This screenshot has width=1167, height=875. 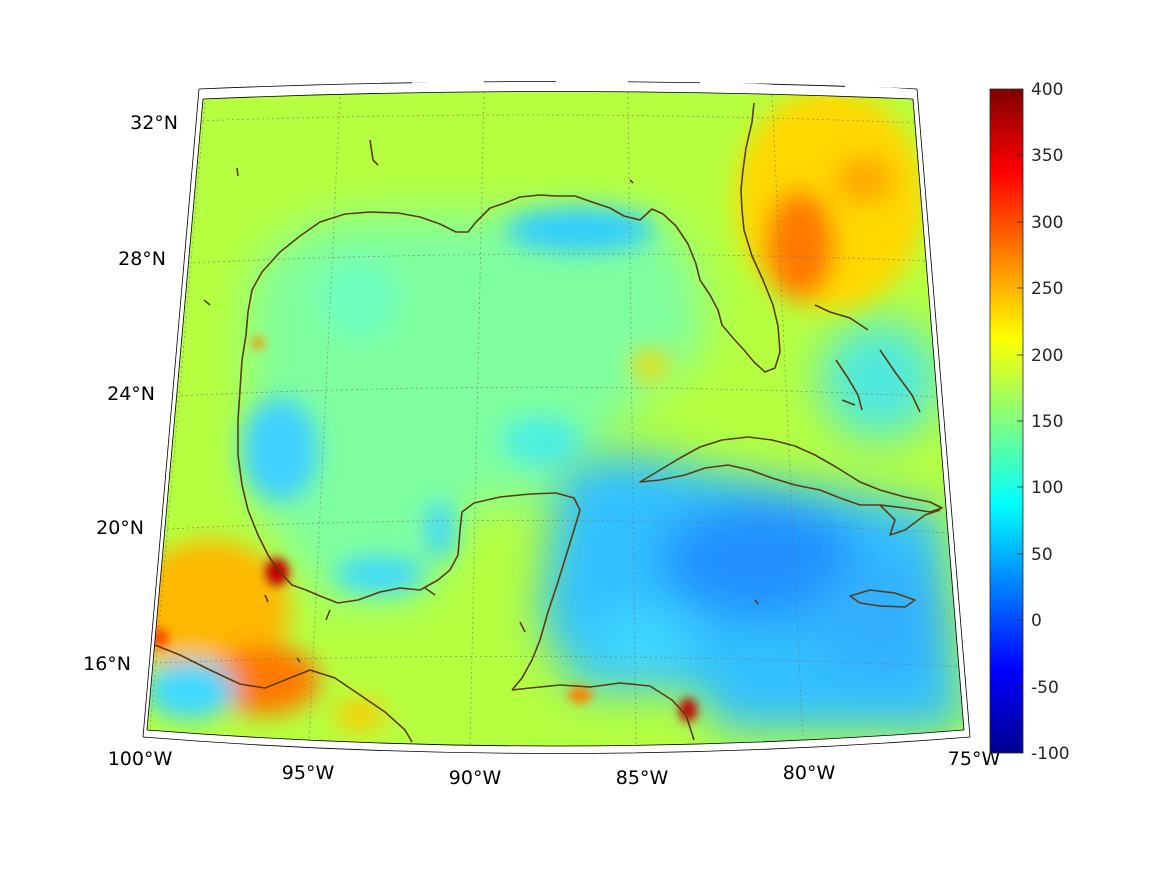 What do you see at coordinates (1020, 421) in the screenshot?
I see `colorbar-ticks` at bounding box center [1020, 421].